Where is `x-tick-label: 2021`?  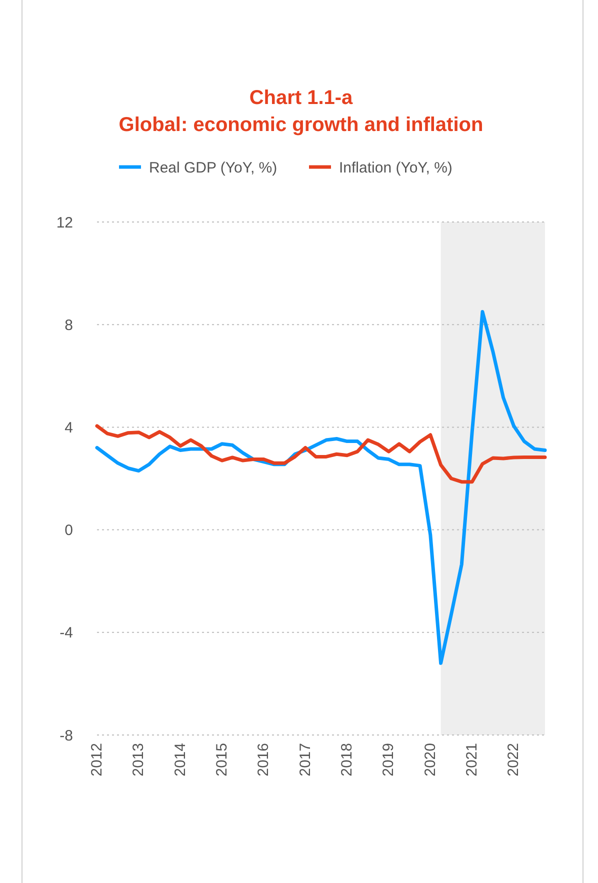
x-tick-label: 2021 is located at coordinates (472, 759).